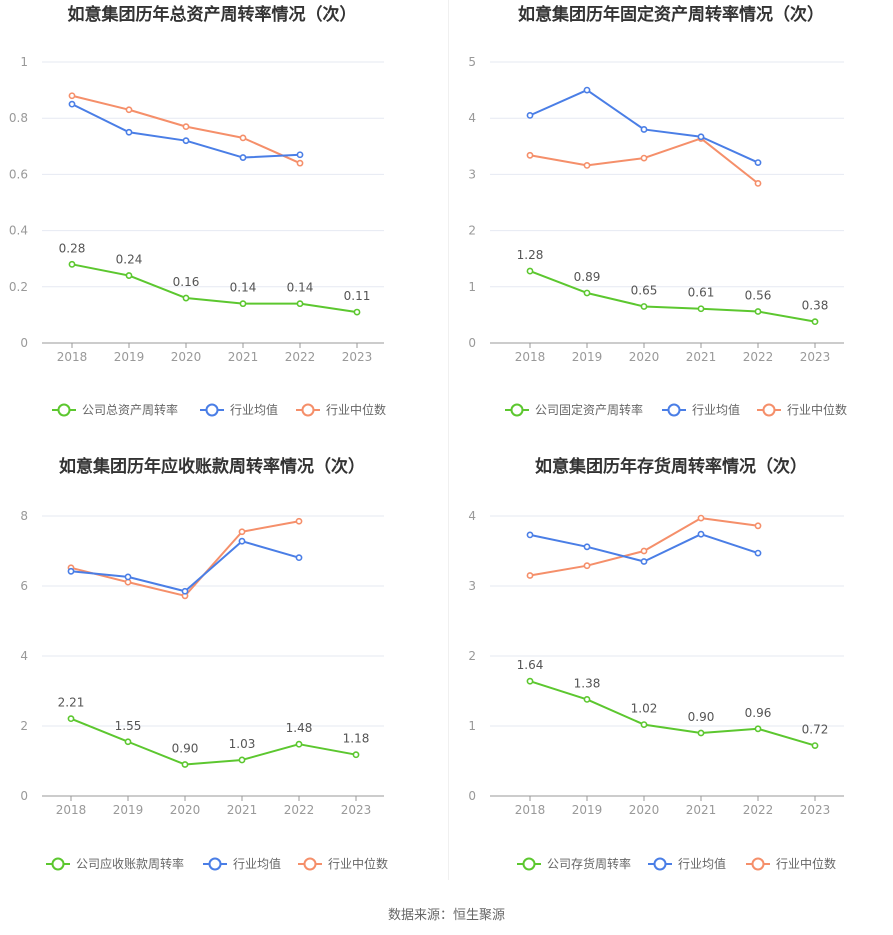  I want to click on legend-label: 行业均值, so click(257, 863).